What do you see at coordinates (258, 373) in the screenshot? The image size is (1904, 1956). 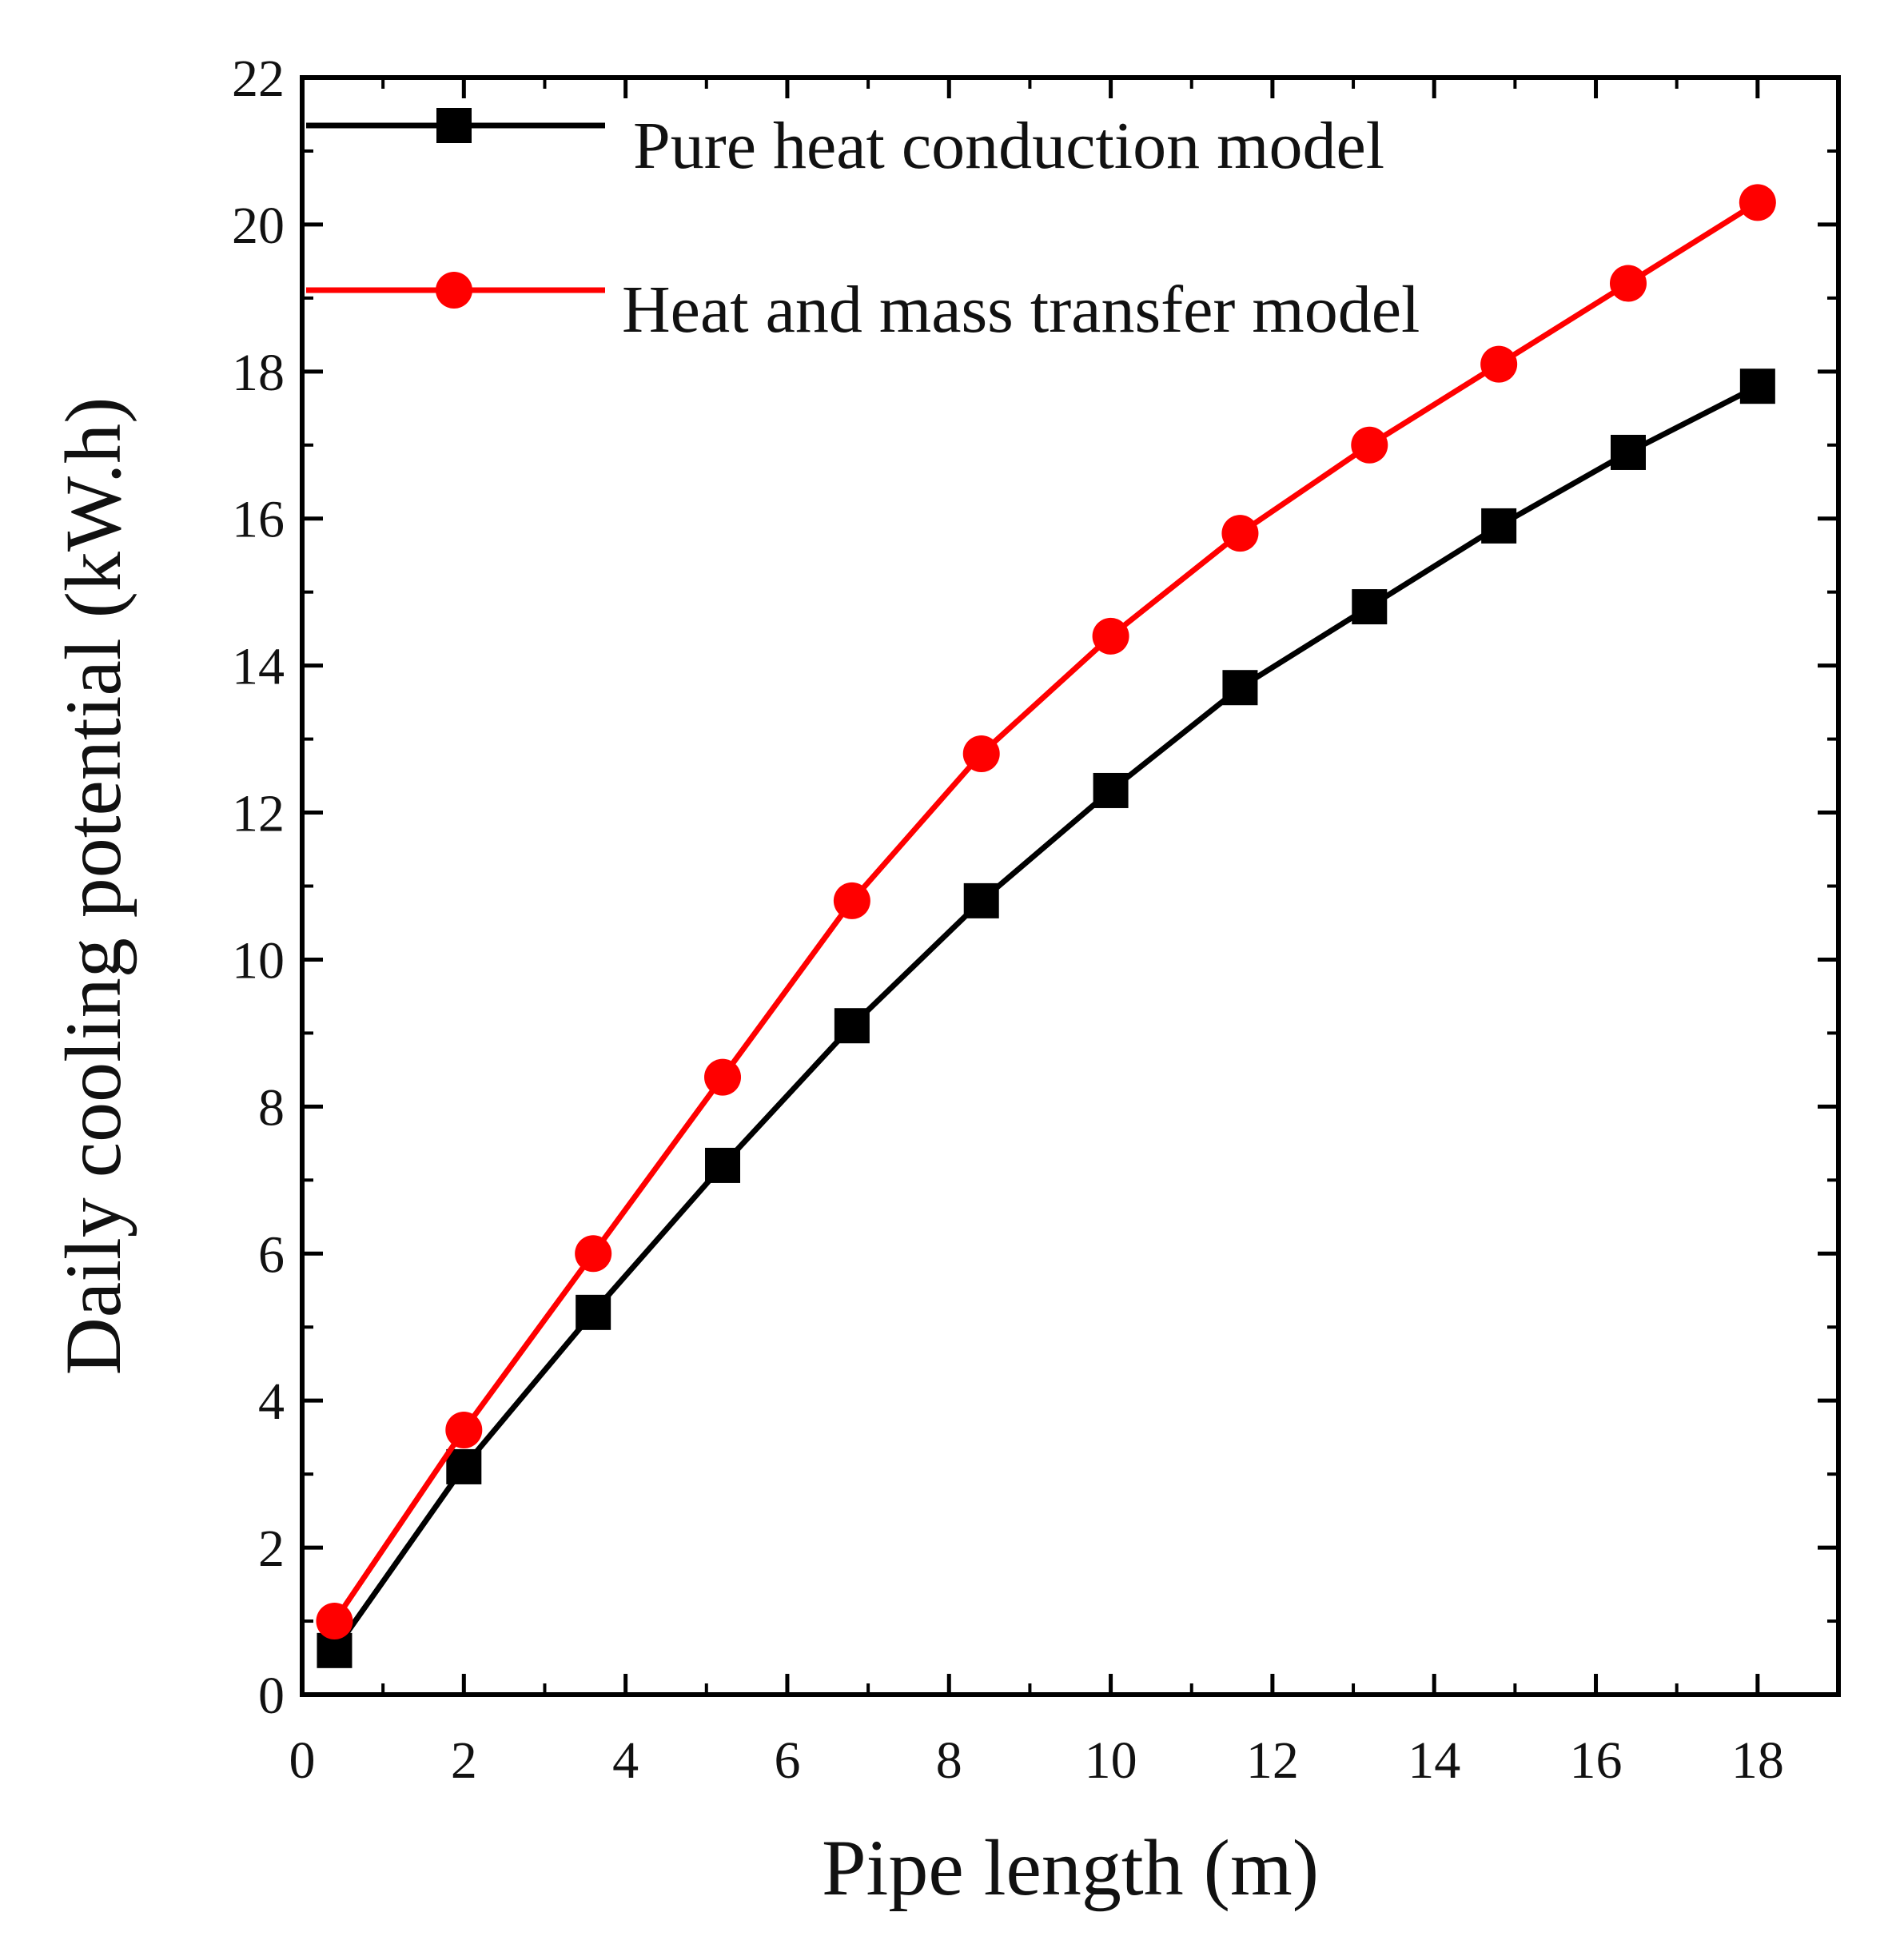 I see `y-tick-label: 18` at bounding box center [258, 373].